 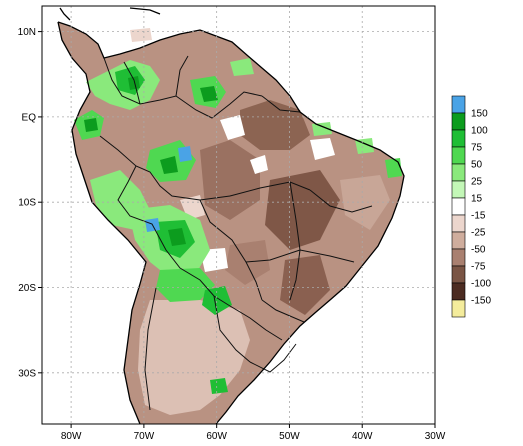 What do you see at coordinates (478, 233) in the screenshot?
I see `legend-label: -25` at bounding box center [478, 233].